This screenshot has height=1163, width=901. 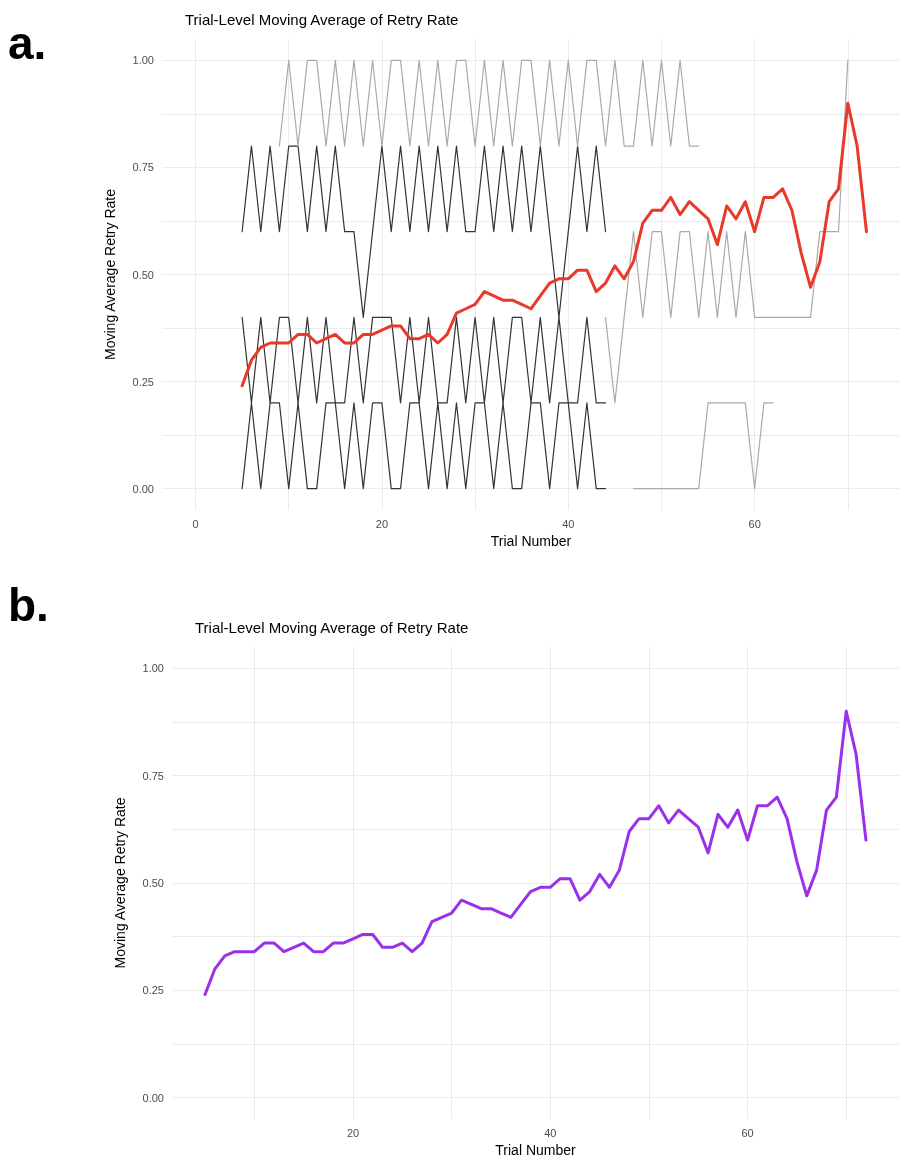 What do you see at coordinates (28, 605) in the screenshot?
I see `text: b.` at bounding box center [28, 605].